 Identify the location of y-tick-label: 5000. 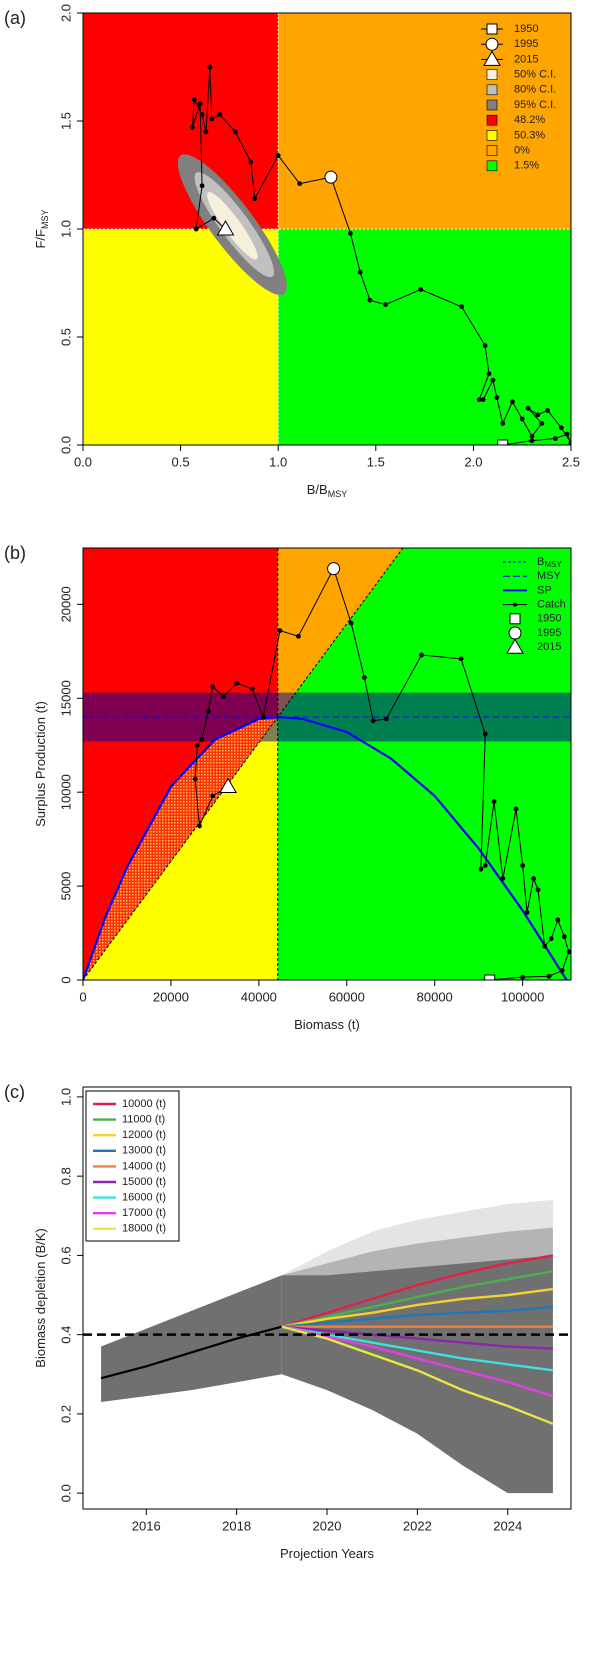
(65, 886).